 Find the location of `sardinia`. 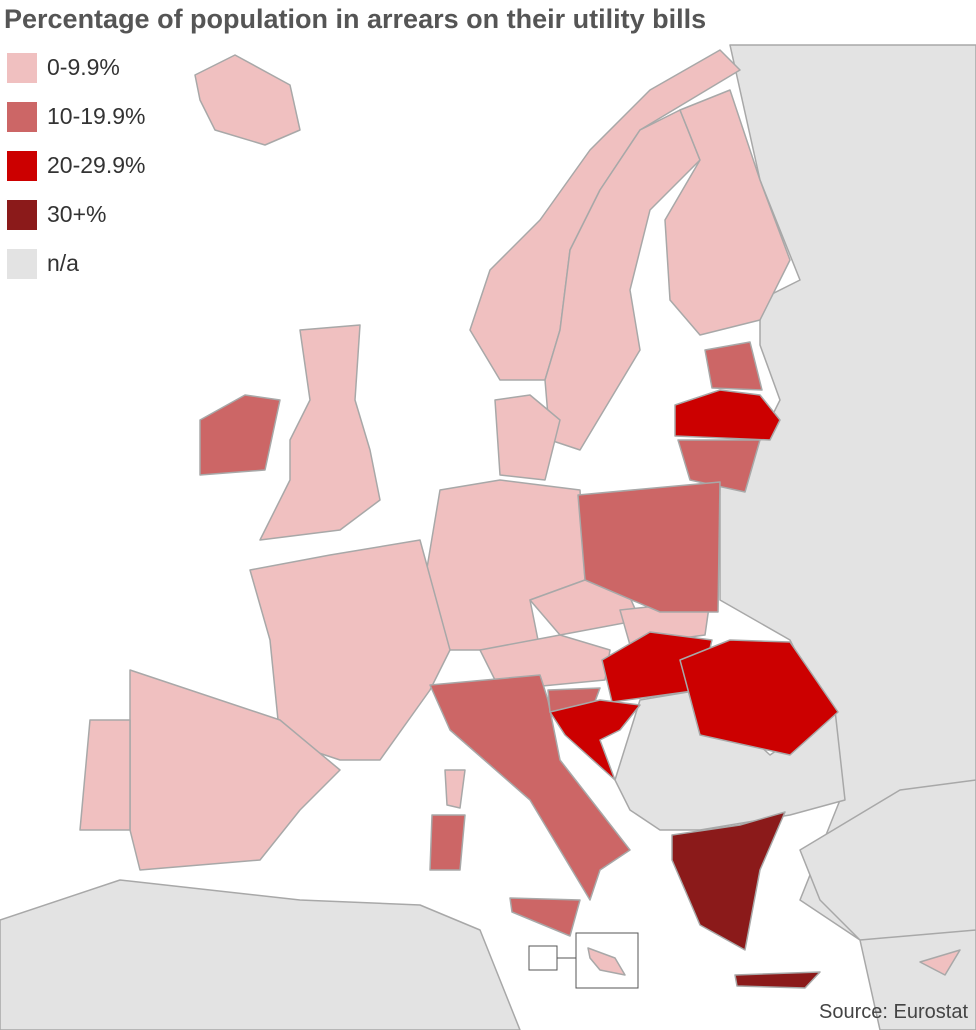

sardinia is located at coordinates (447, 842).